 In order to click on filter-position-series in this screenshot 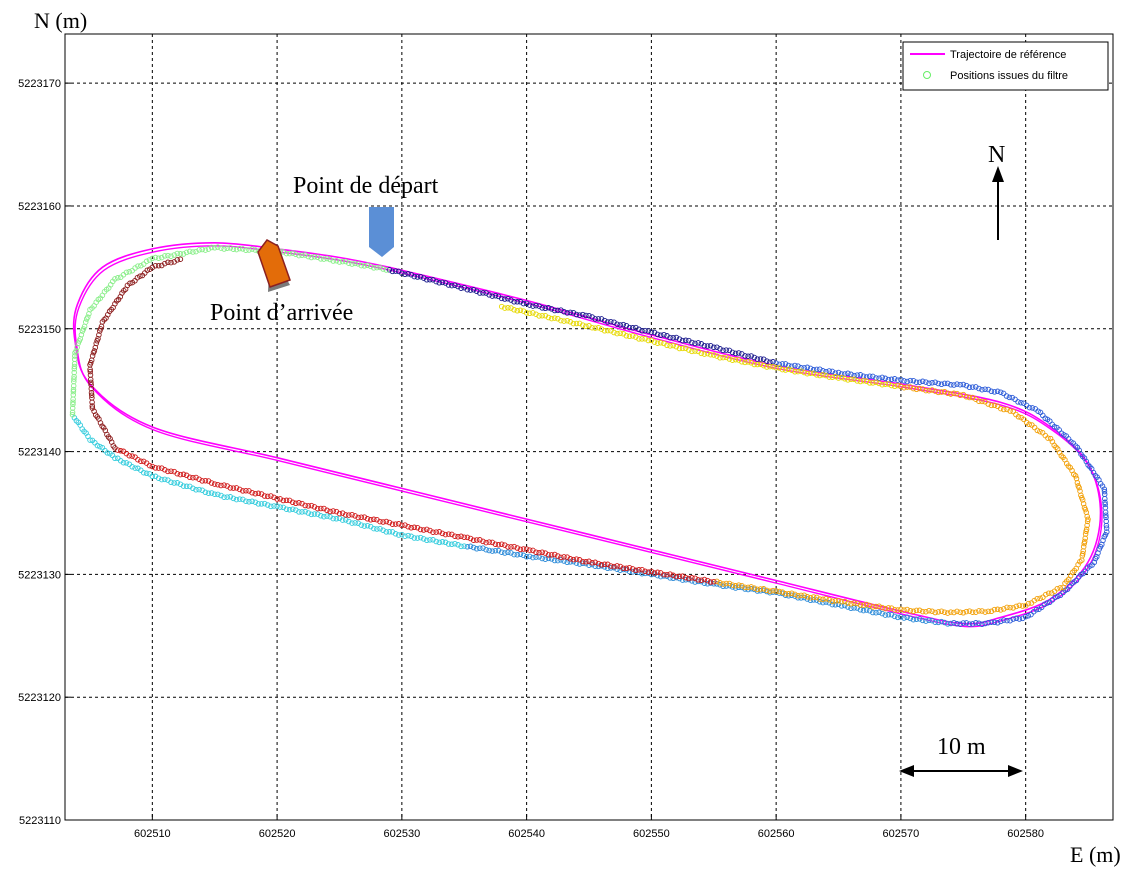, I will do `click(902, 499)`.